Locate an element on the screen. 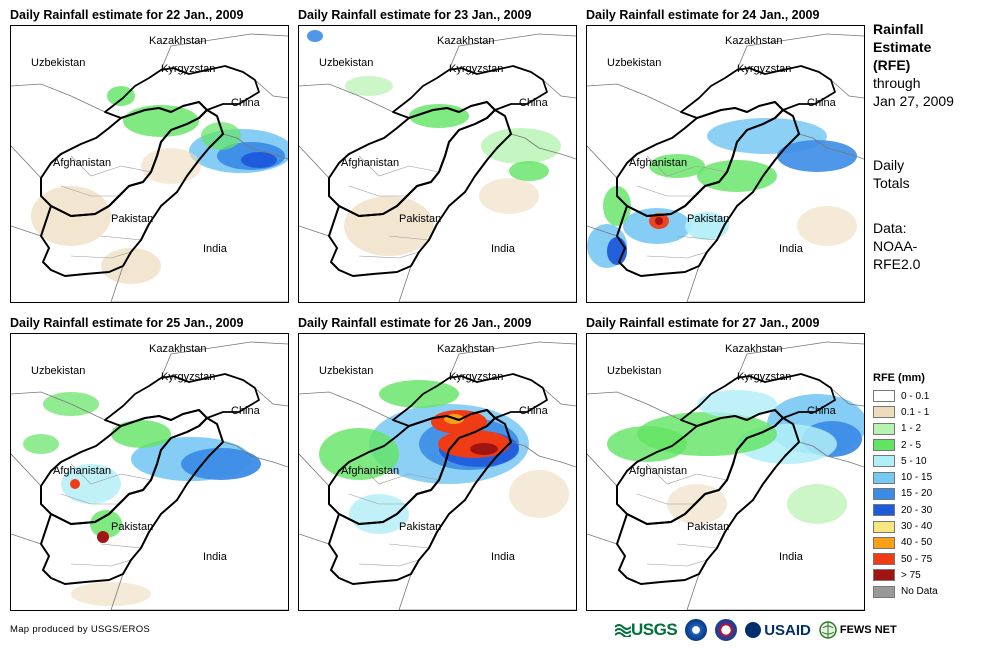  data-source: RFE2.0 is located at coordinates (897, 264).